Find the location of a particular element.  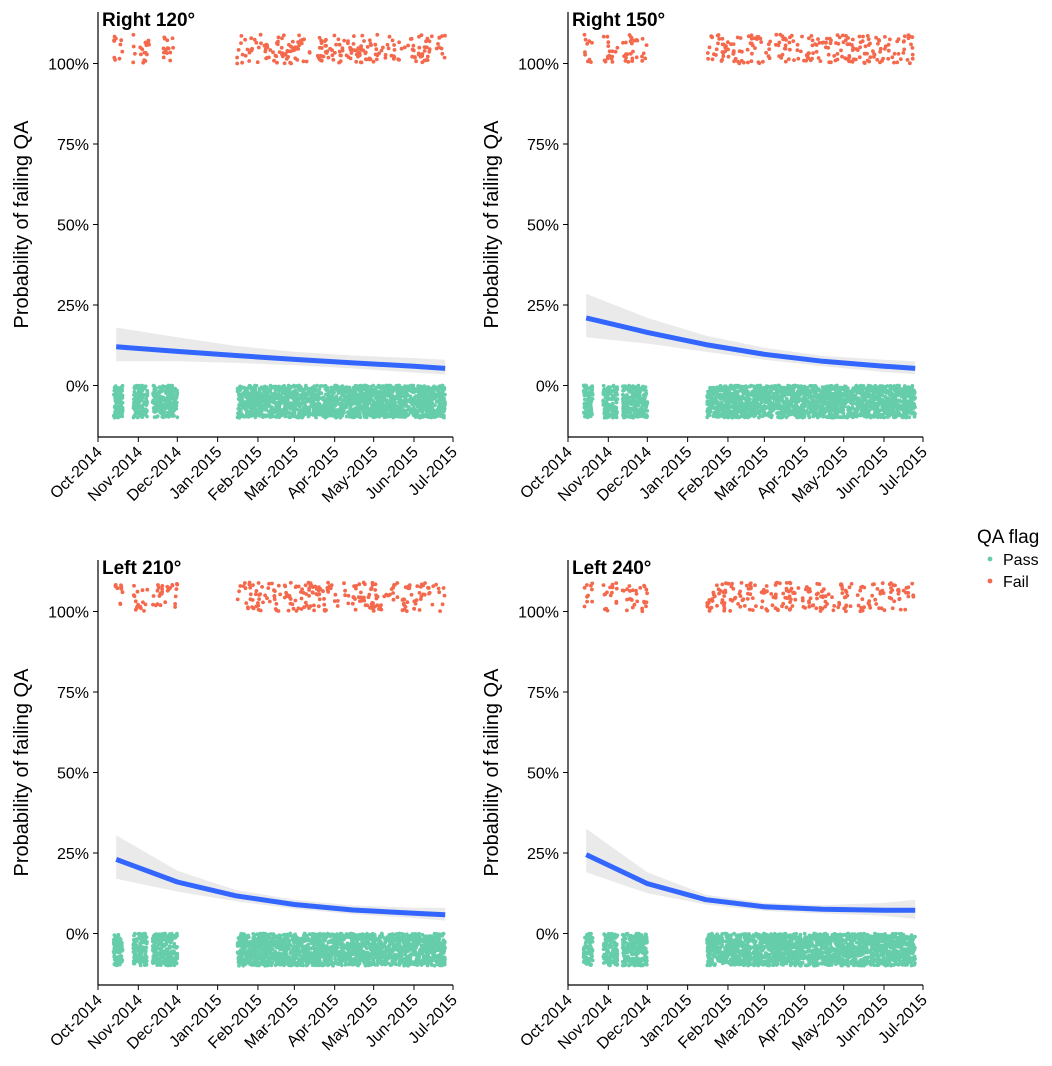

y-tick-label: 0% is located at coordinates (77, 386).